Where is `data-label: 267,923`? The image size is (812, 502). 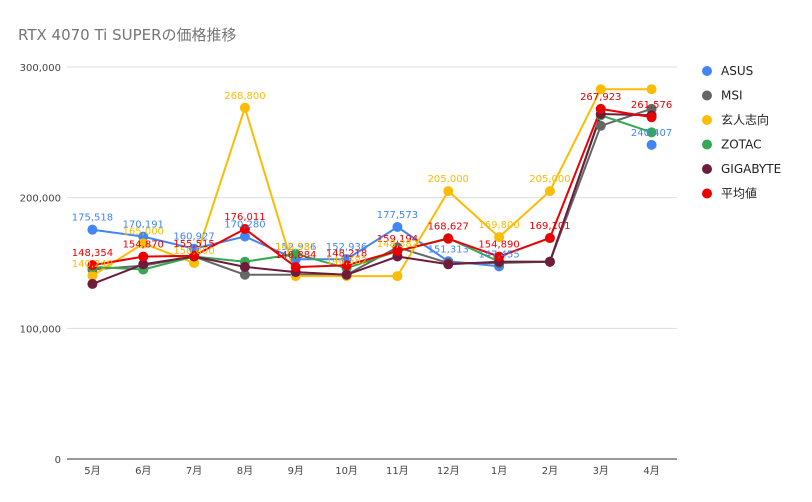 data-label: 267,923 is located at coordinates (600, 97).